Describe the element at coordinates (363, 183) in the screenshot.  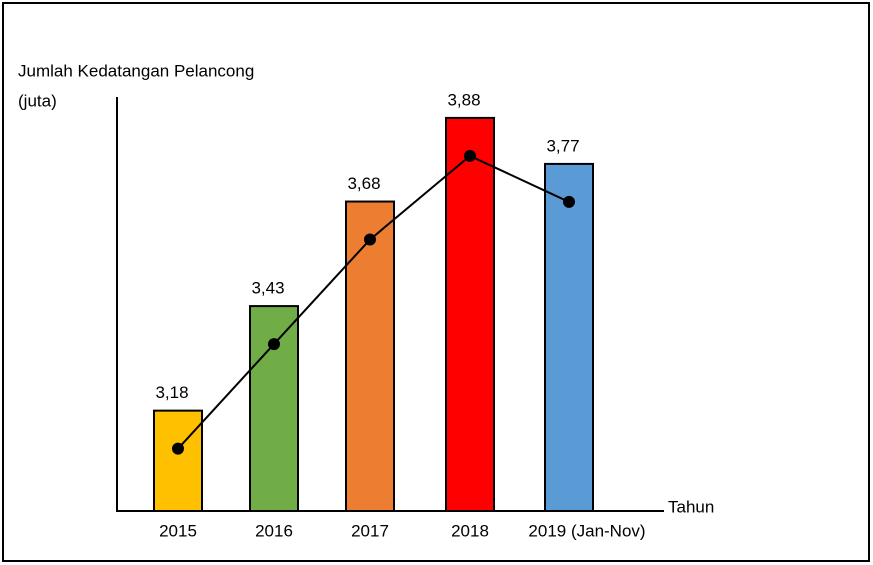
I see `data-label: 3,68` at that location.